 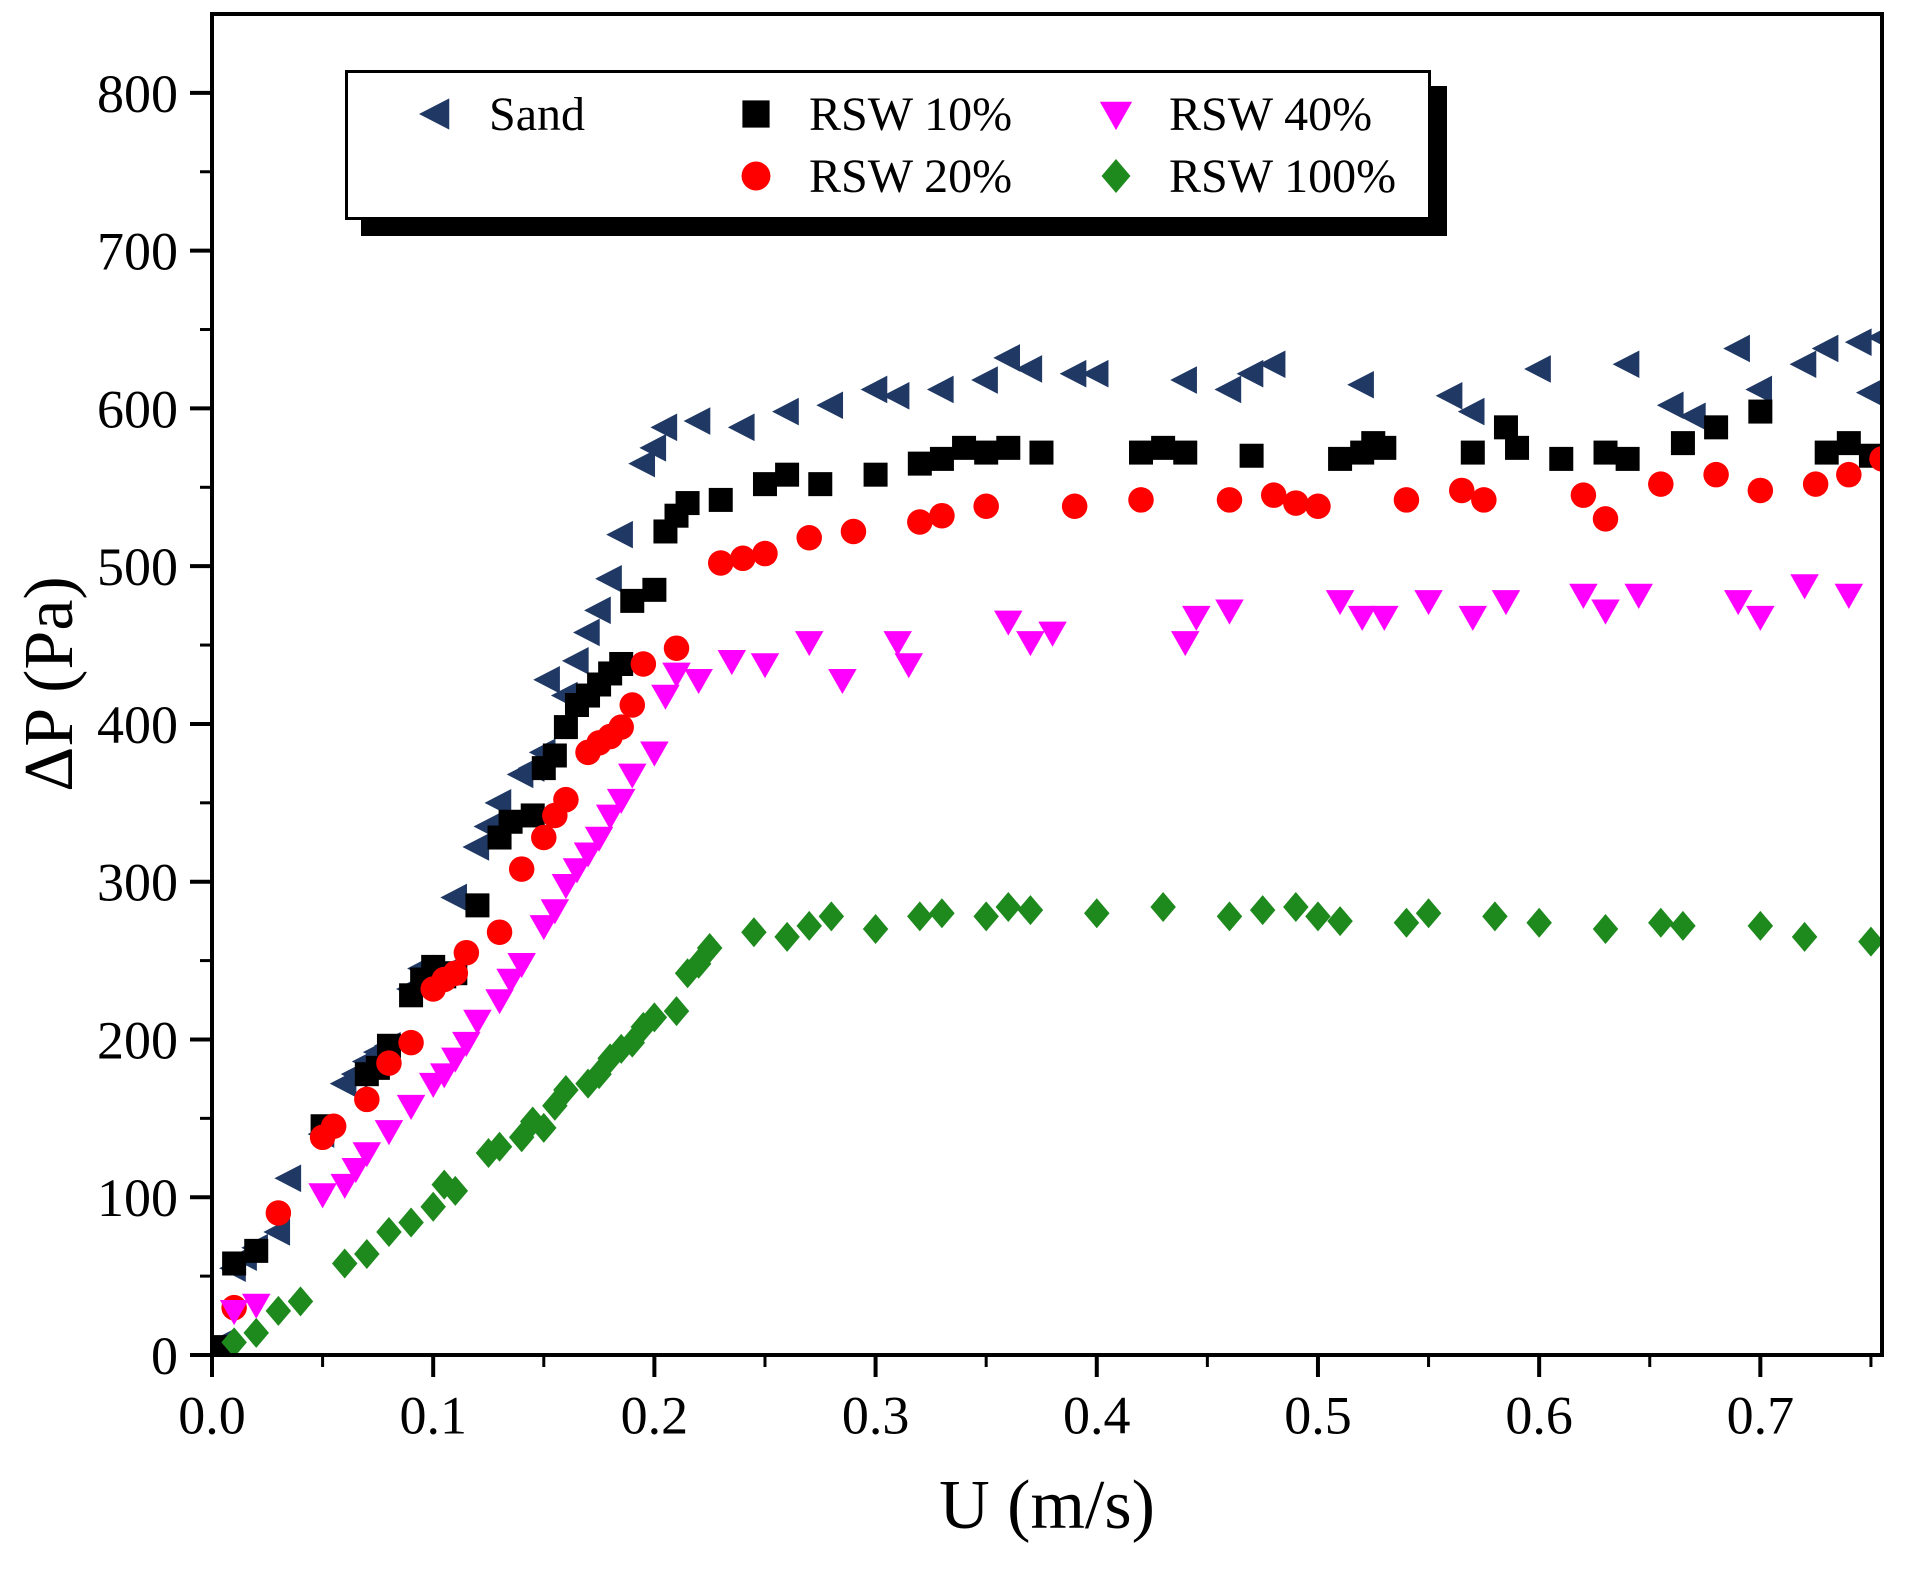 What do you see at coordinates (537, 114) in the screenshot?
I see `legend-item-label: Sand` at bounding box center [537, 114].